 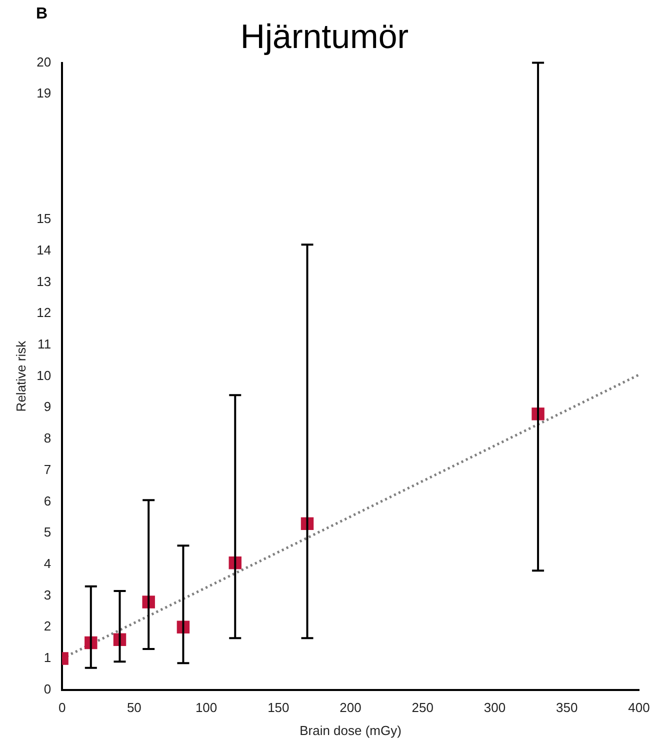 I want to click on y-tick-label: 11, so click(x=45, y=344).